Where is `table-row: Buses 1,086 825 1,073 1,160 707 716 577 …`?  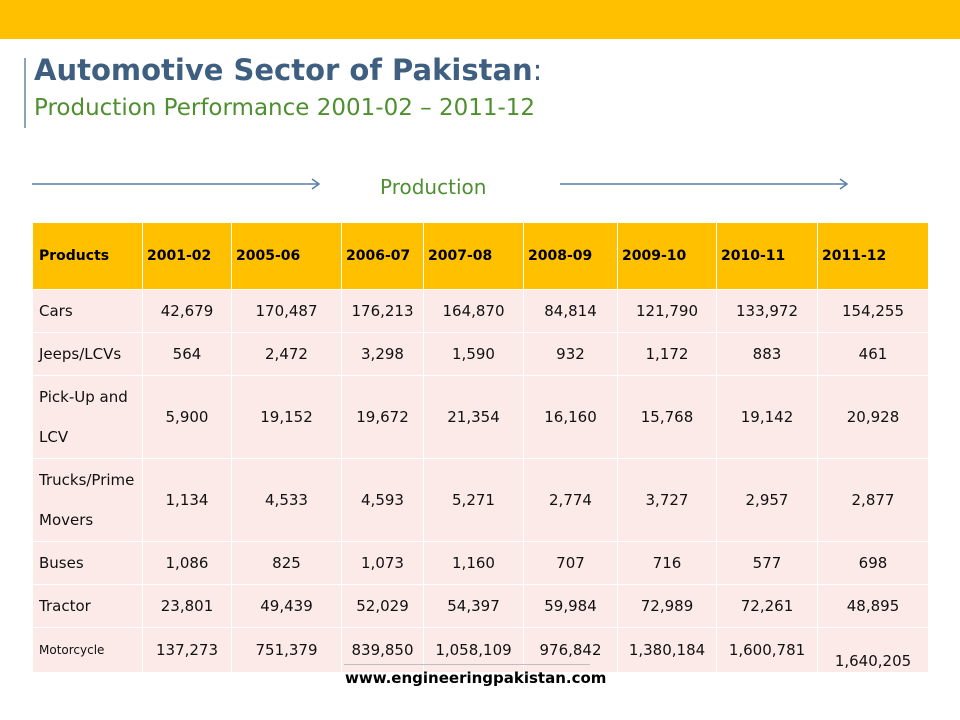 table-row: Buses 1,086 825 1,073 1,160 707 716 577 … is located at coordinates (480, 563).